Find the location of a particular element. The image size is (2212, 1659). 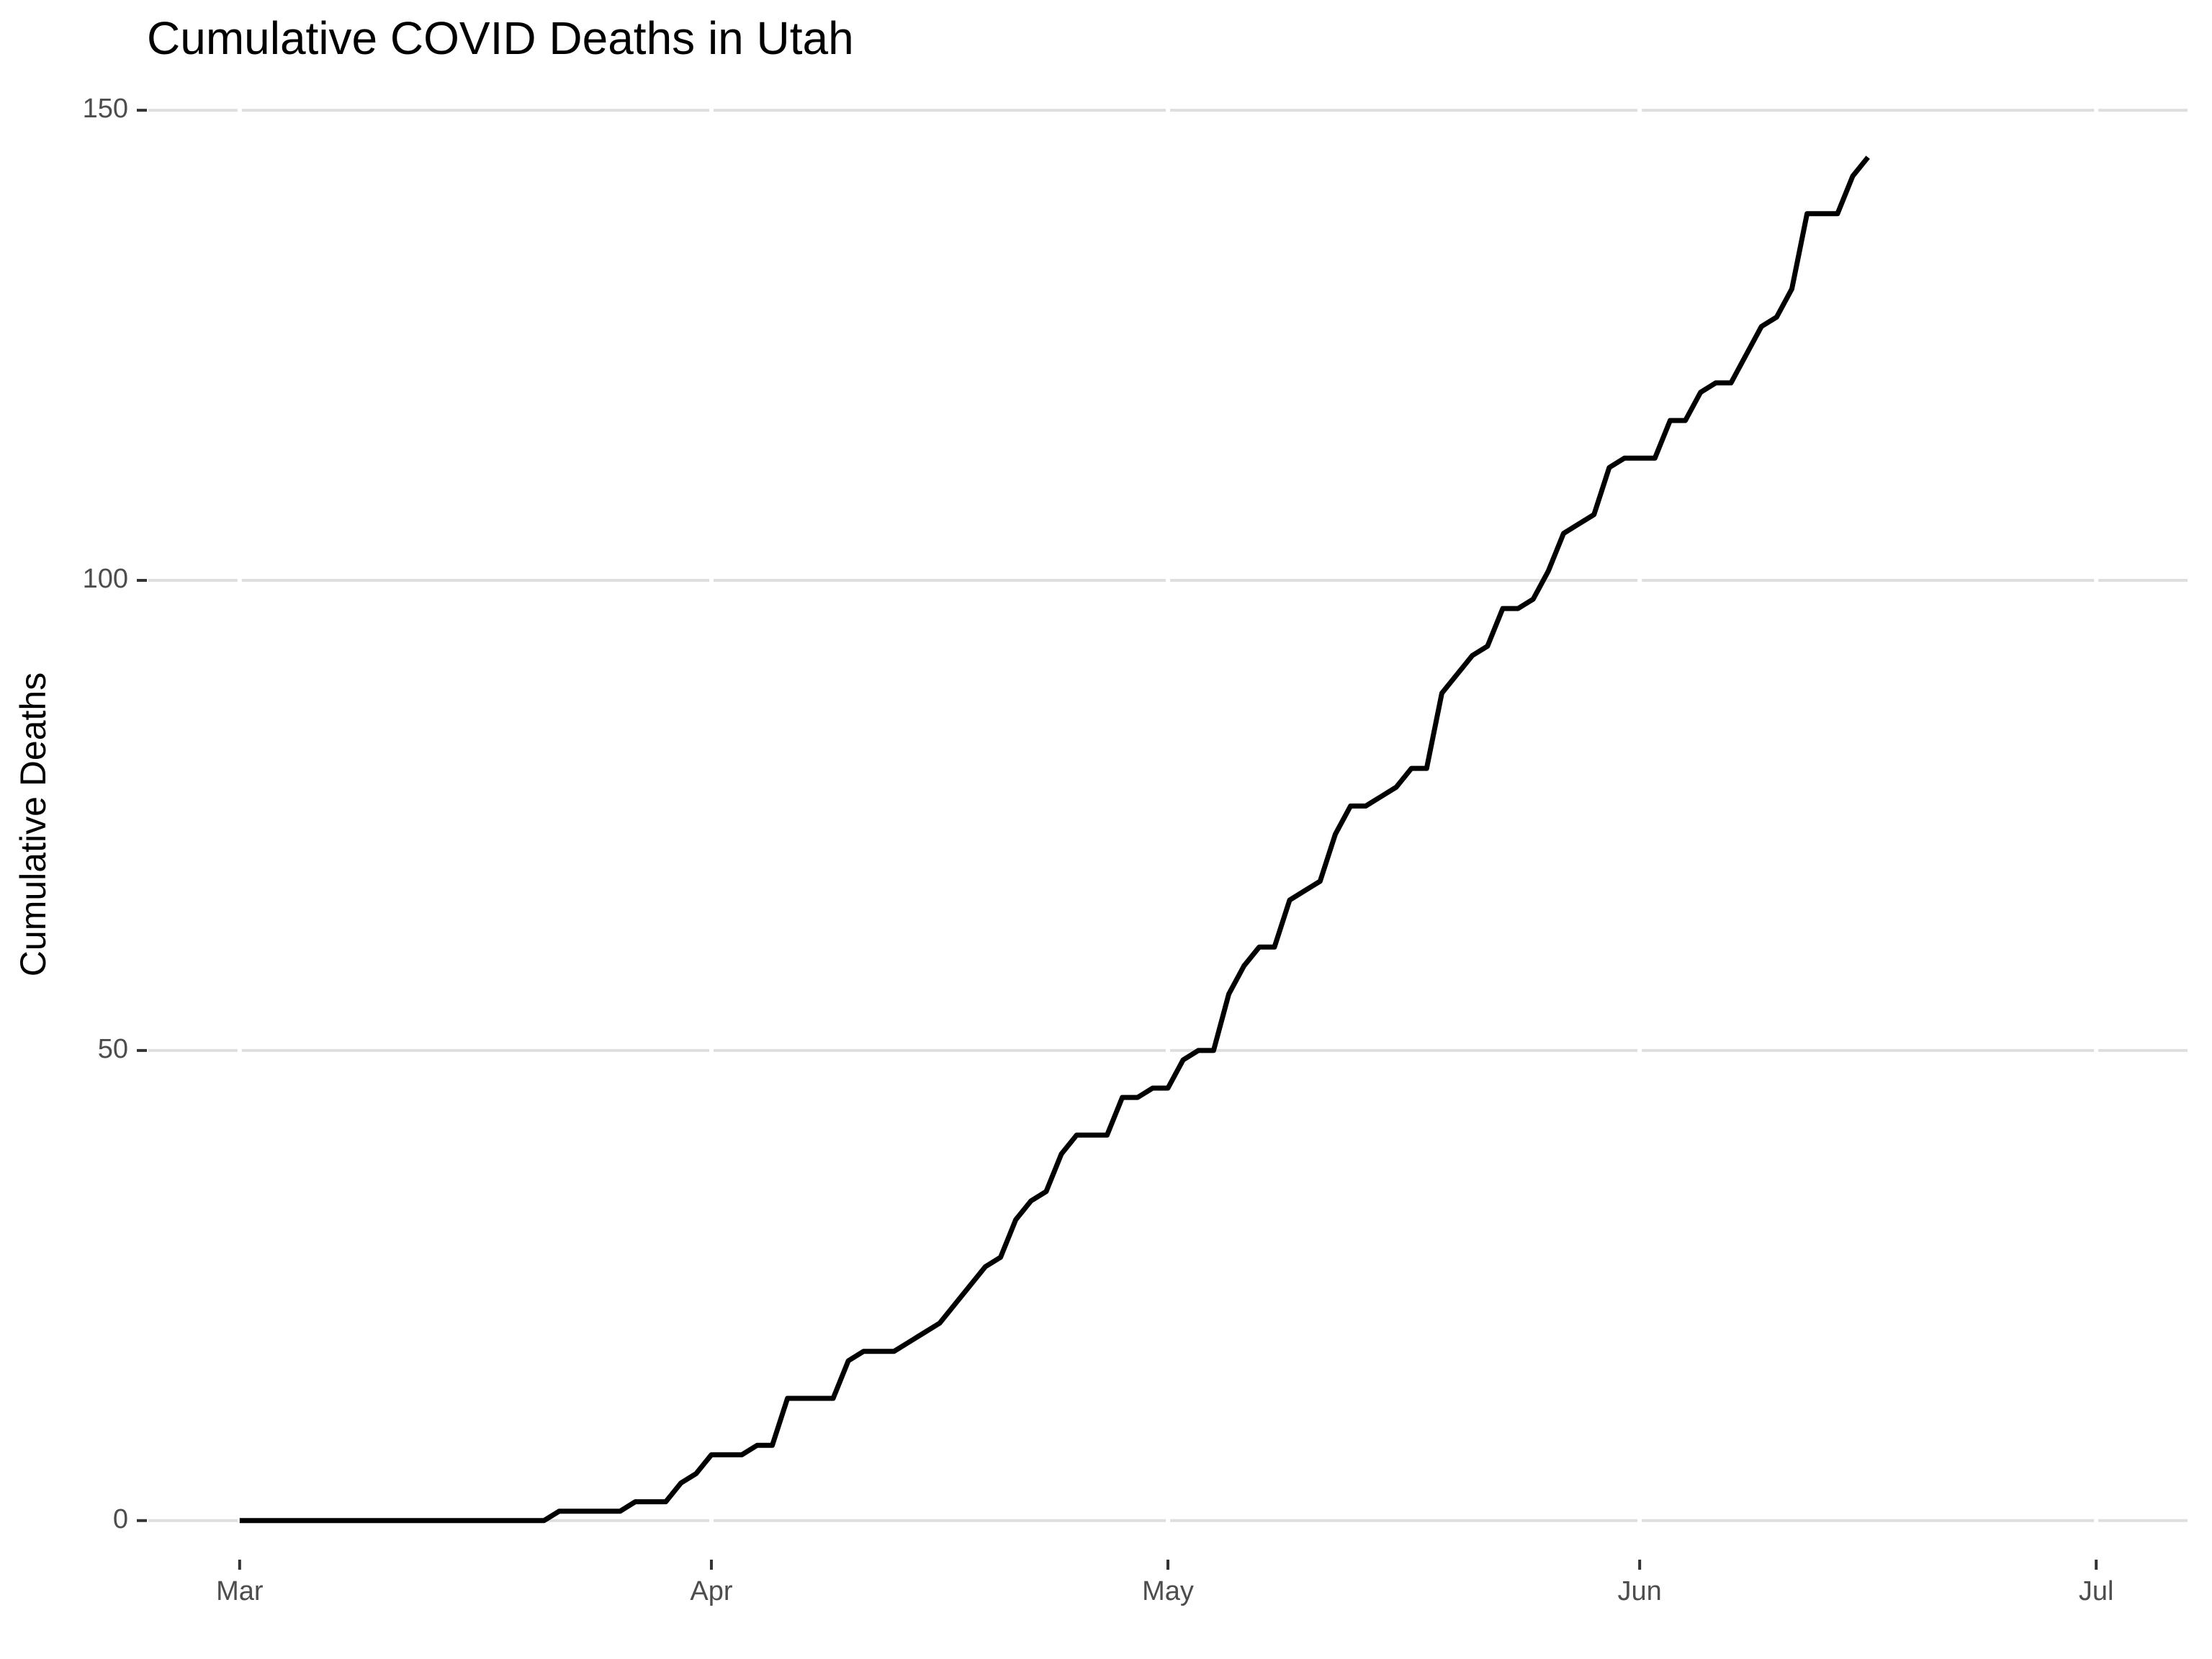

x-tick-label: Mar is located at coordinates (240, 1591).